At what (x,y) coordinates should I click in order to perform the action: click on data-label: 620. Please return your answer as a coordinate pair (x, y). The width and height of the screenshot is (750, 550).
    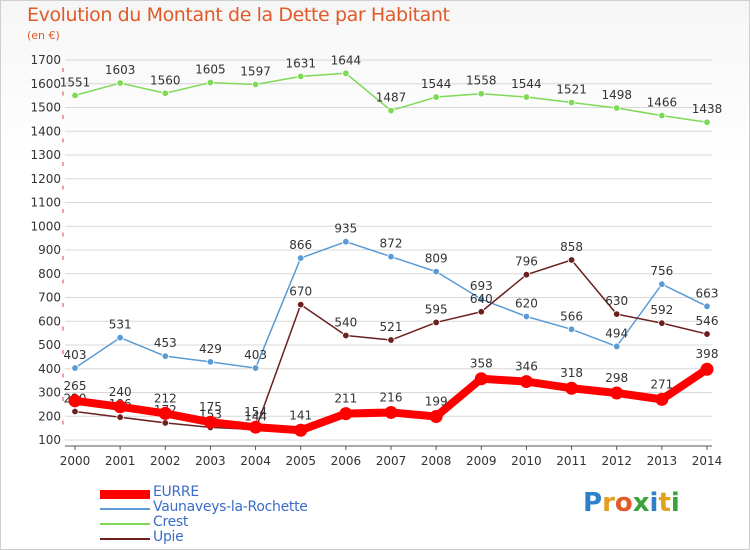
    Looking at the image, I should click on (526, 304).